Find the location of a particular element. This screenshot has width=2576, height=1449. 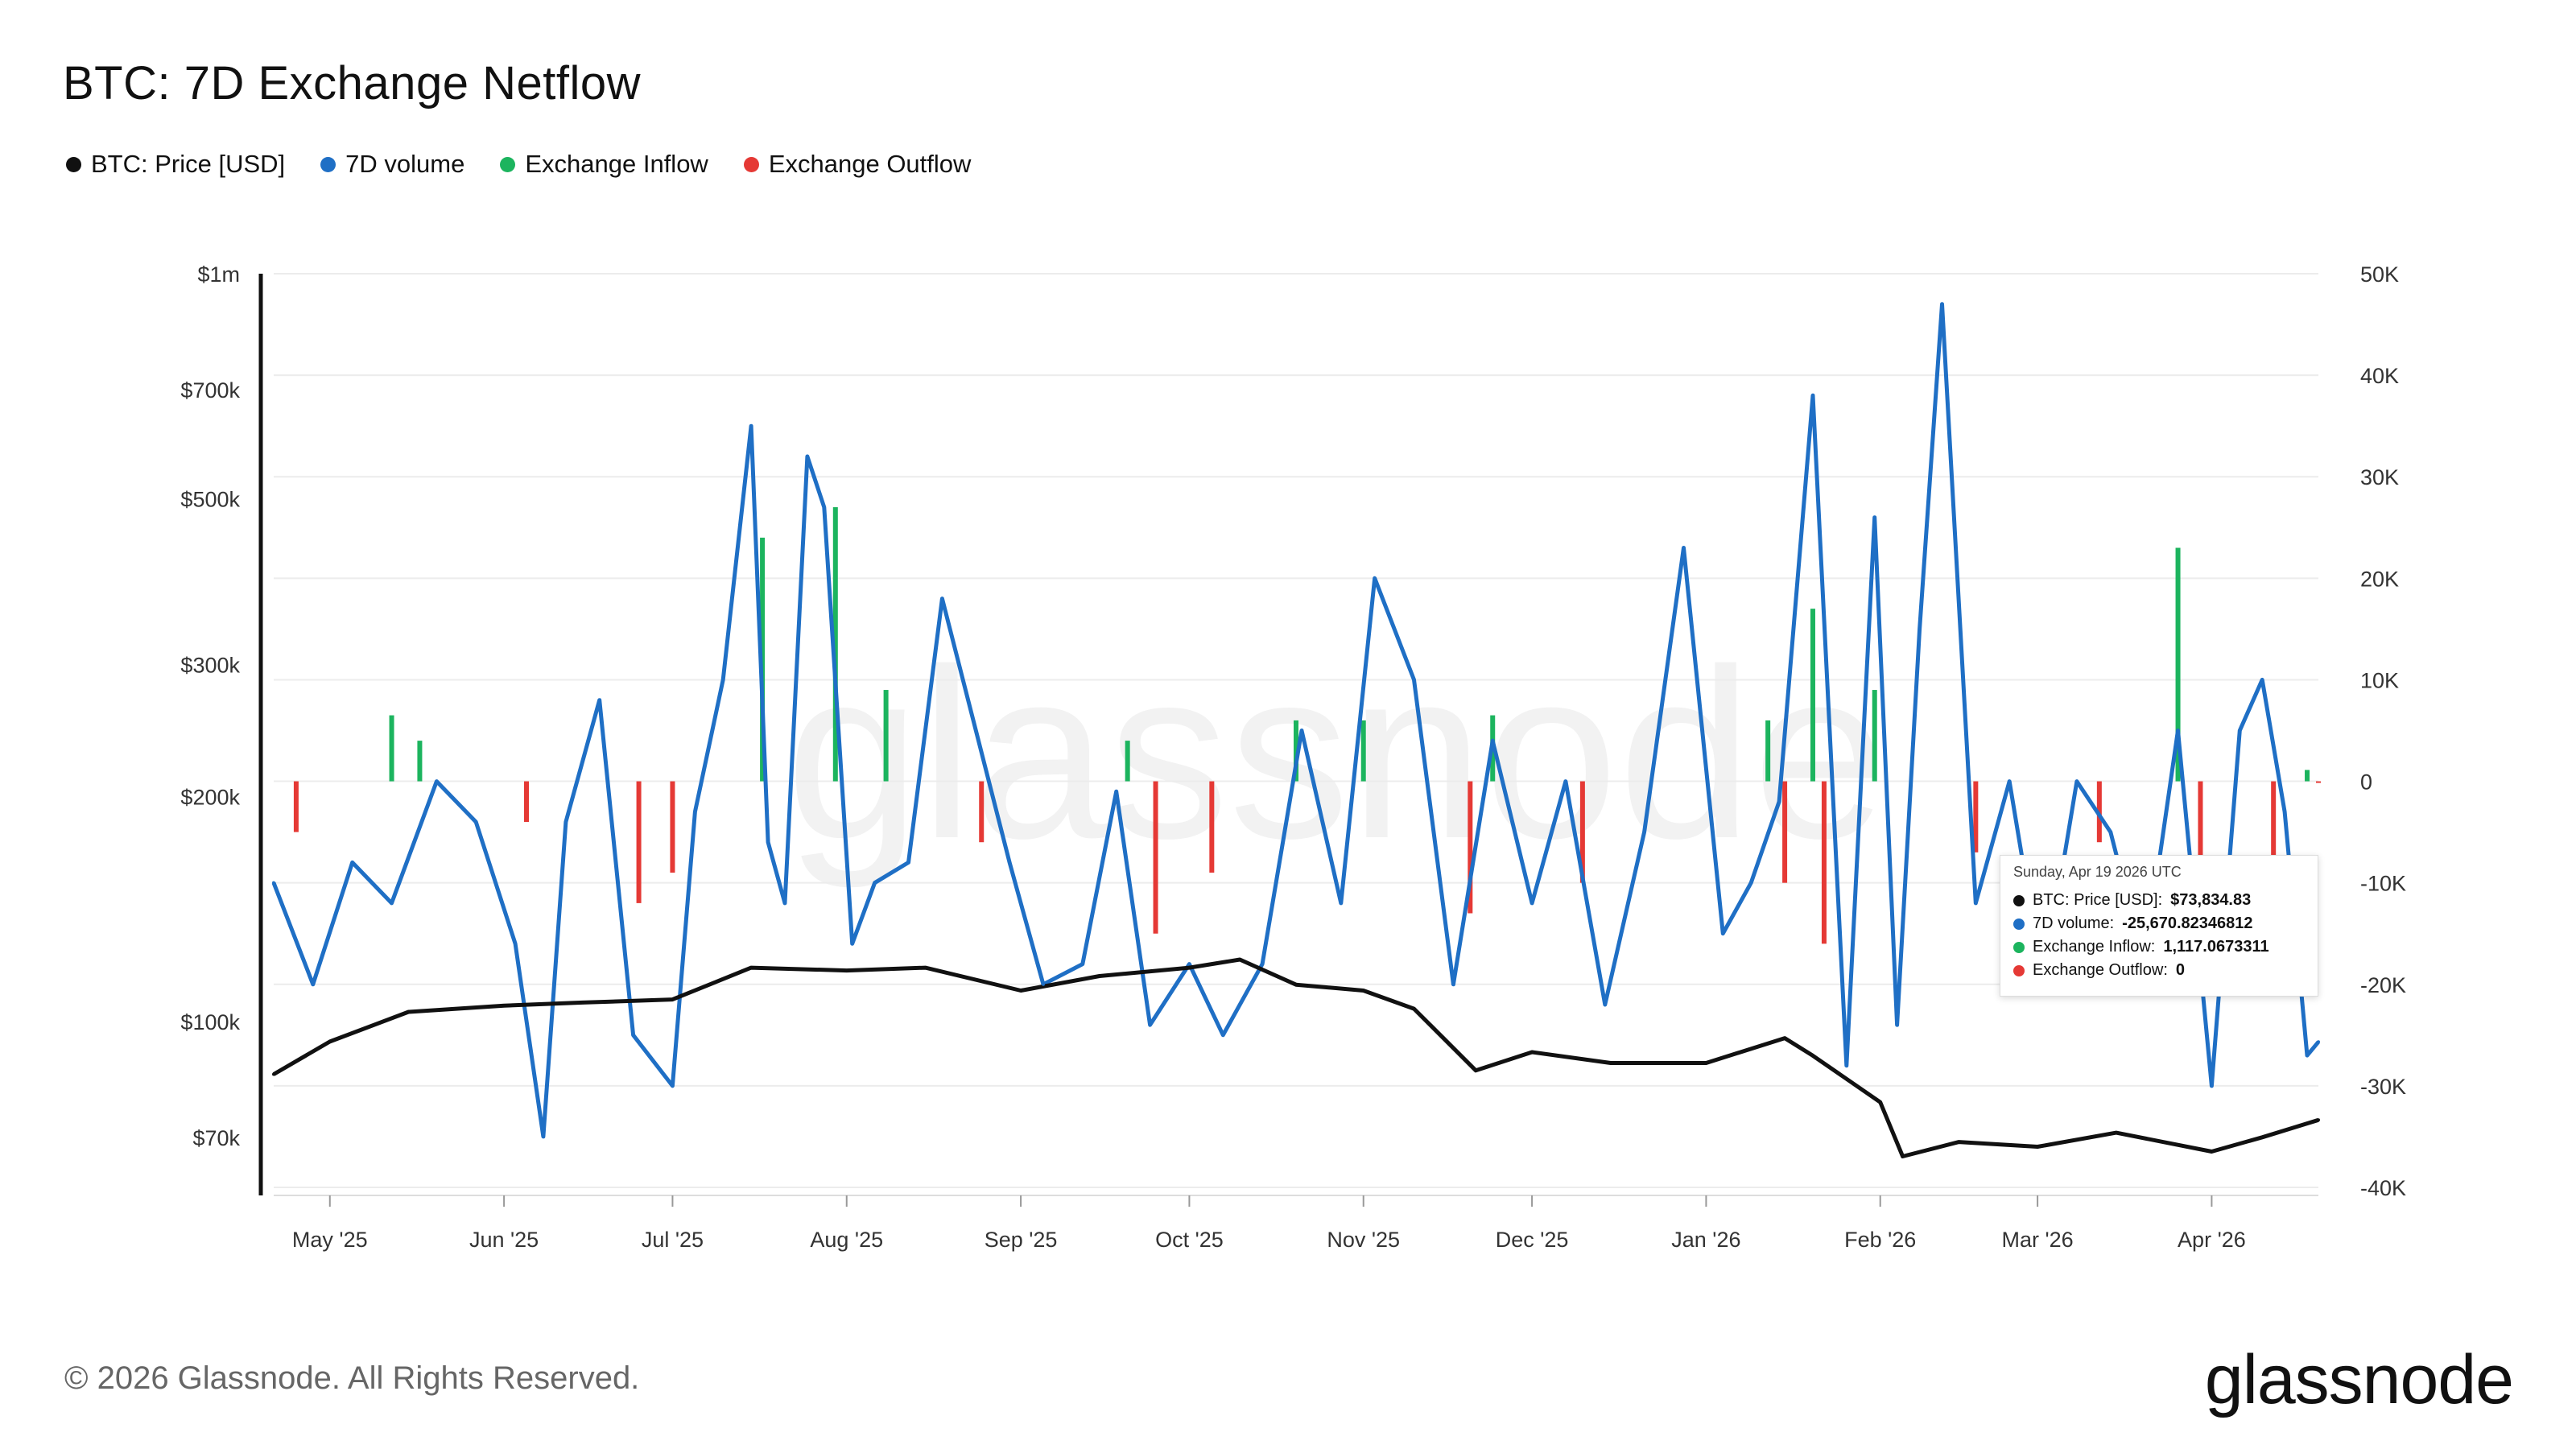

glassnode-logo: glassnode is located at coordinates (2359, 1379).